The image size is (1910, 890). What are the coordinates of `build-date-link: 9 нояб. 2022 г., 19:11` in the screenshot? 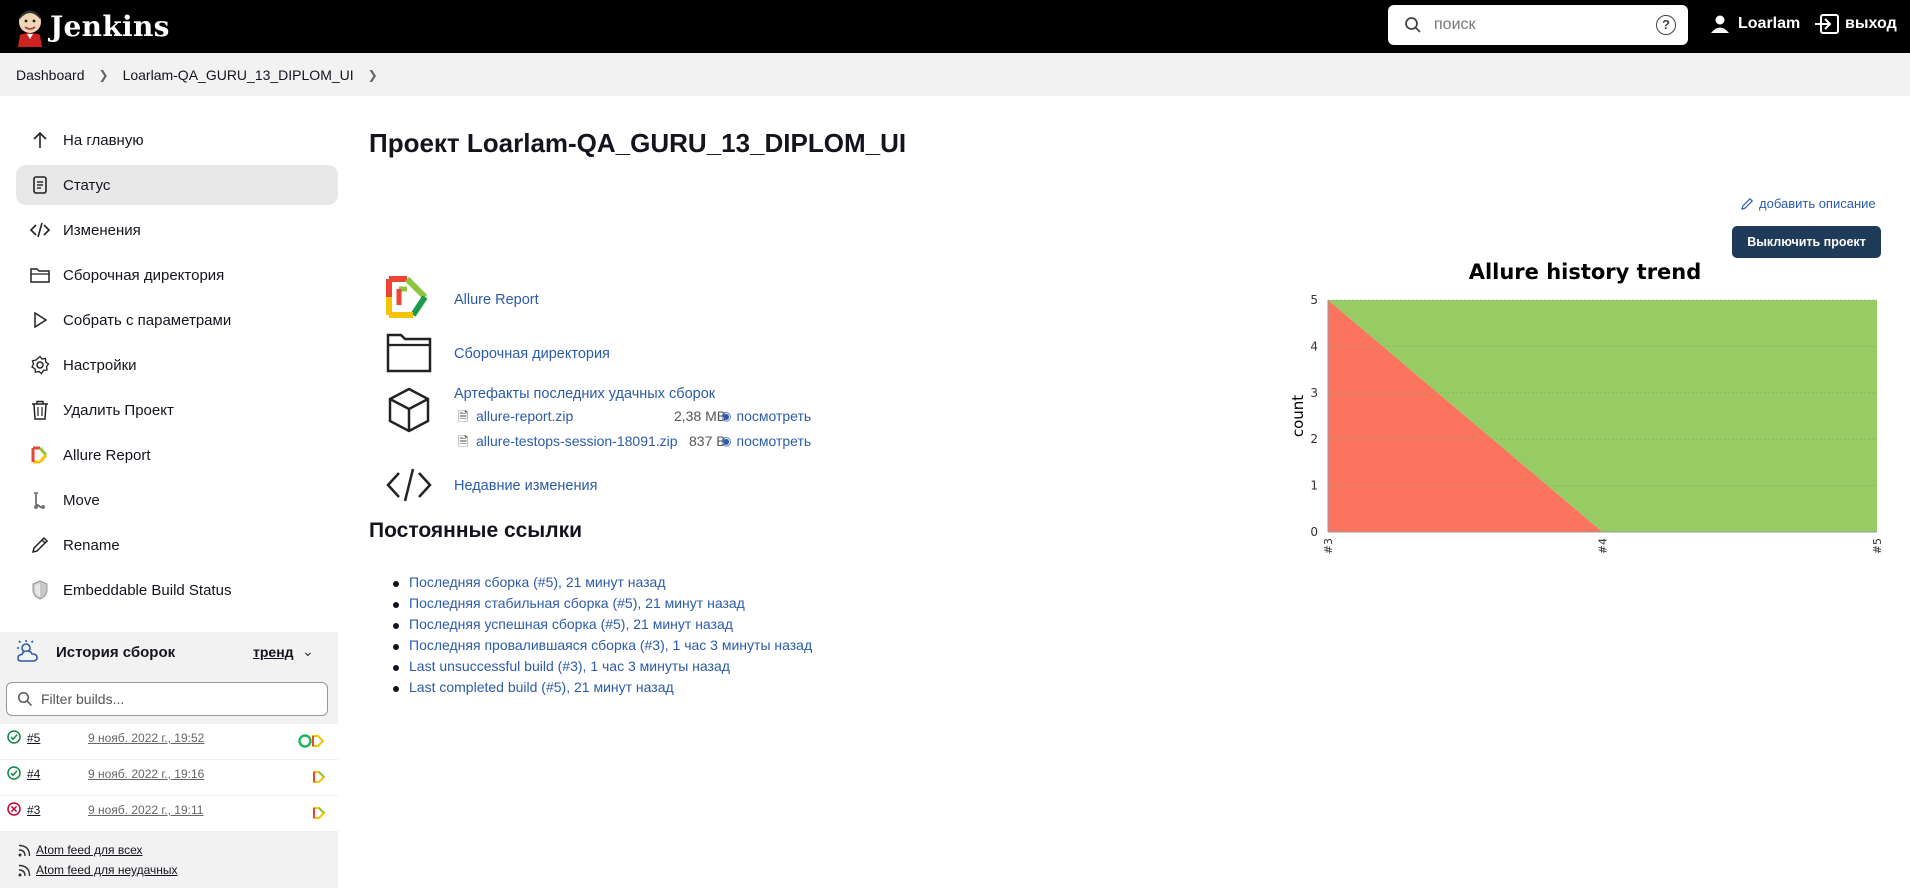 It's located at (146, 810).